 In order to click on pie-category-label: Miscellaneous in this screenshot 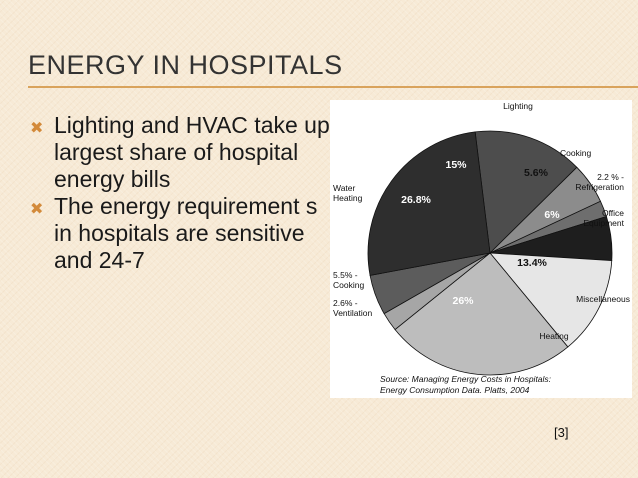, I will do `click(603, 299)`.